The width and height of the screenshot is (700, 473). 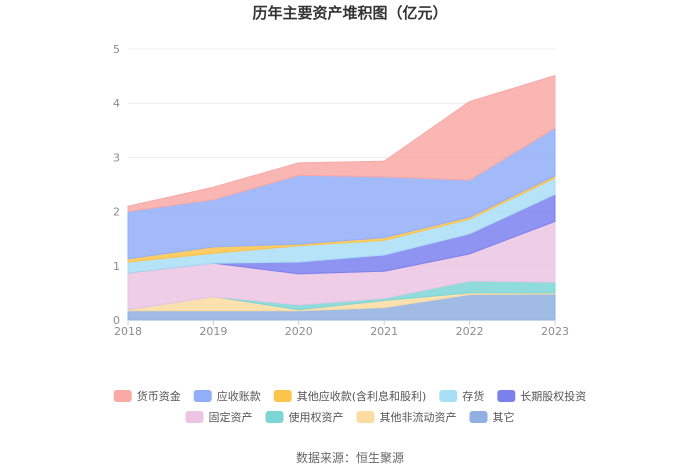 I want to click on legend-label: 其它, so click(x=504, y=417).